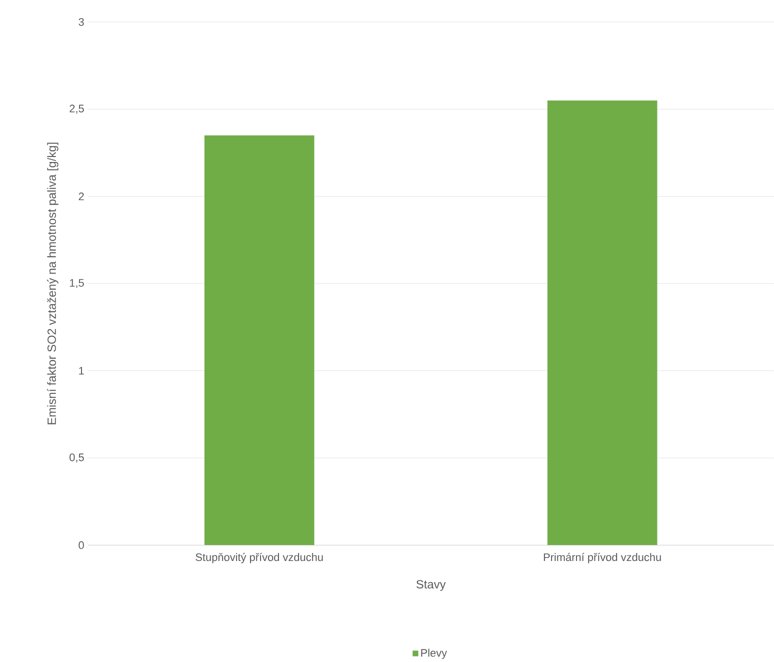 The height and width of the screenshot is (662, 774). I want to click on y-tick-label: 3, so click(81, 22).